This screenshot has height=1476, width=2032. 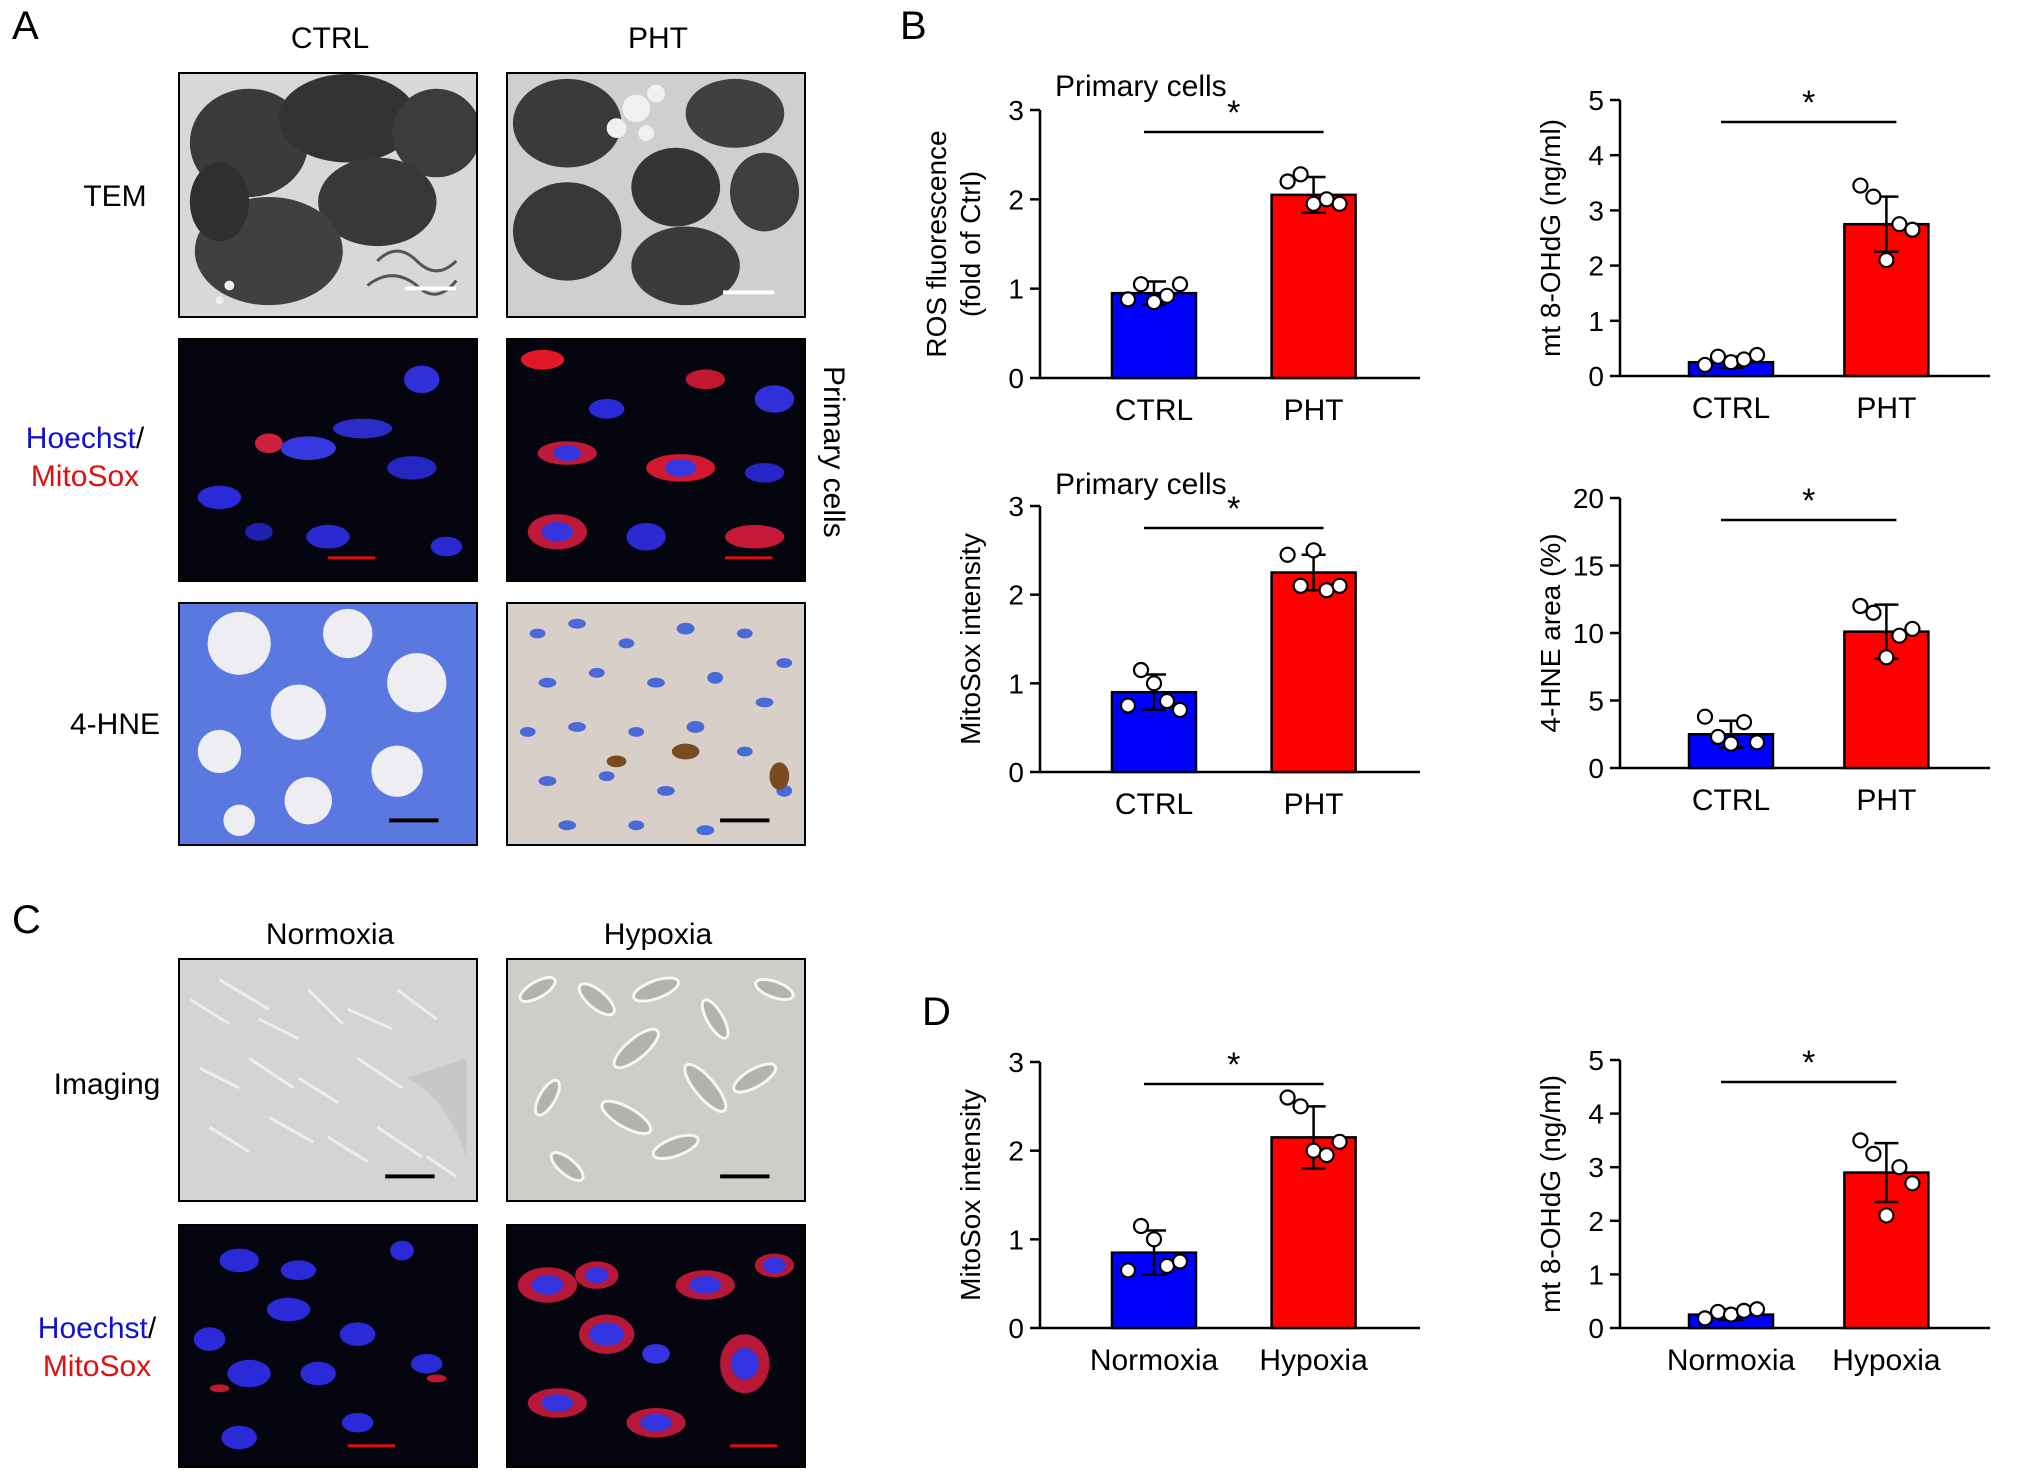 What do you see at coordinates (80, 438) in the screenshot?
I see `hoechst-label: Hoechst` at bounding box center [80, 438].